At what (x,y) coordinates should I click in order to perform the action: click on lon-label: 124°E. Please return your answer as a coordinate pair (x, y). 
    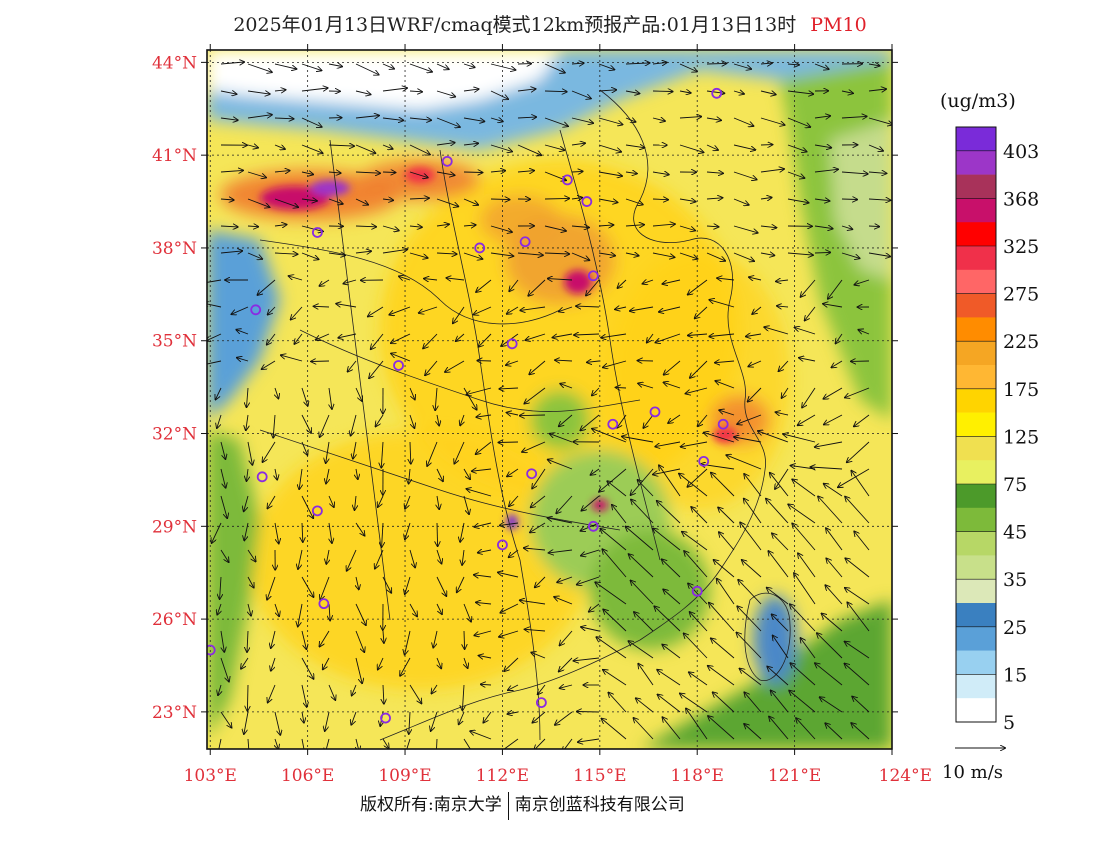
    Looking at the image, I should click on (905, 776).